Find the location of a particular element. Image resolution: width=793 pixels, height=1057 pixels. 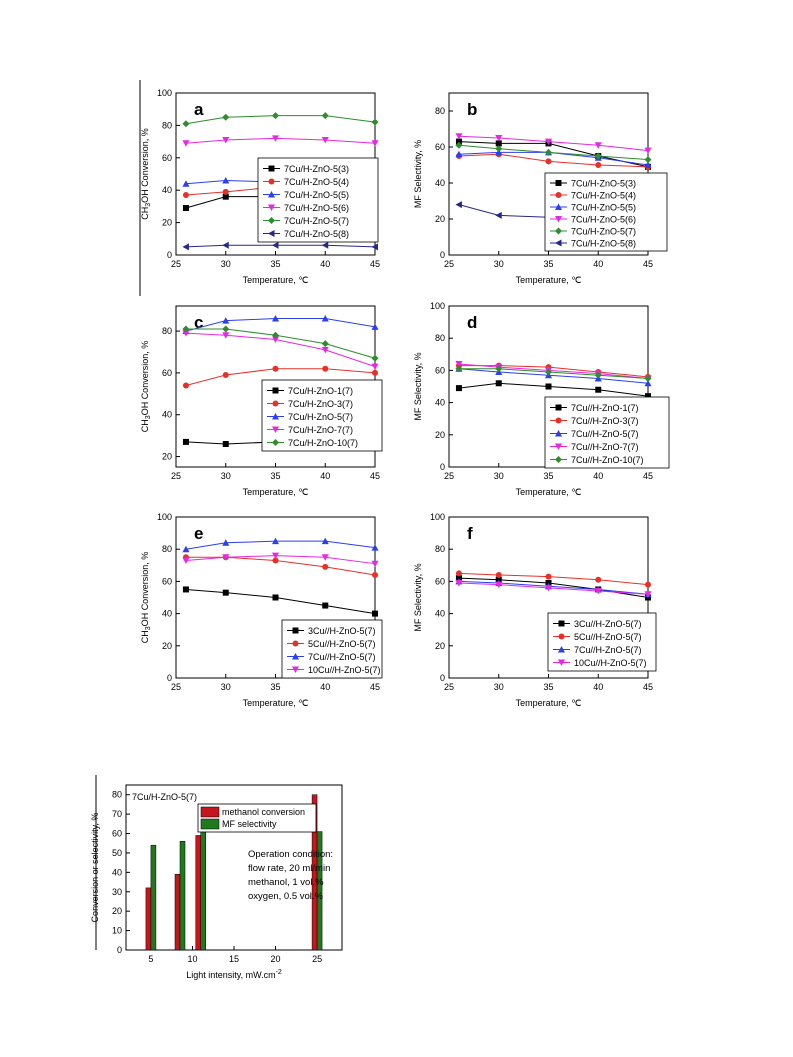

legend-label: 7Cu//H-ZnO-5(7) is located at coordinates (342, 657).